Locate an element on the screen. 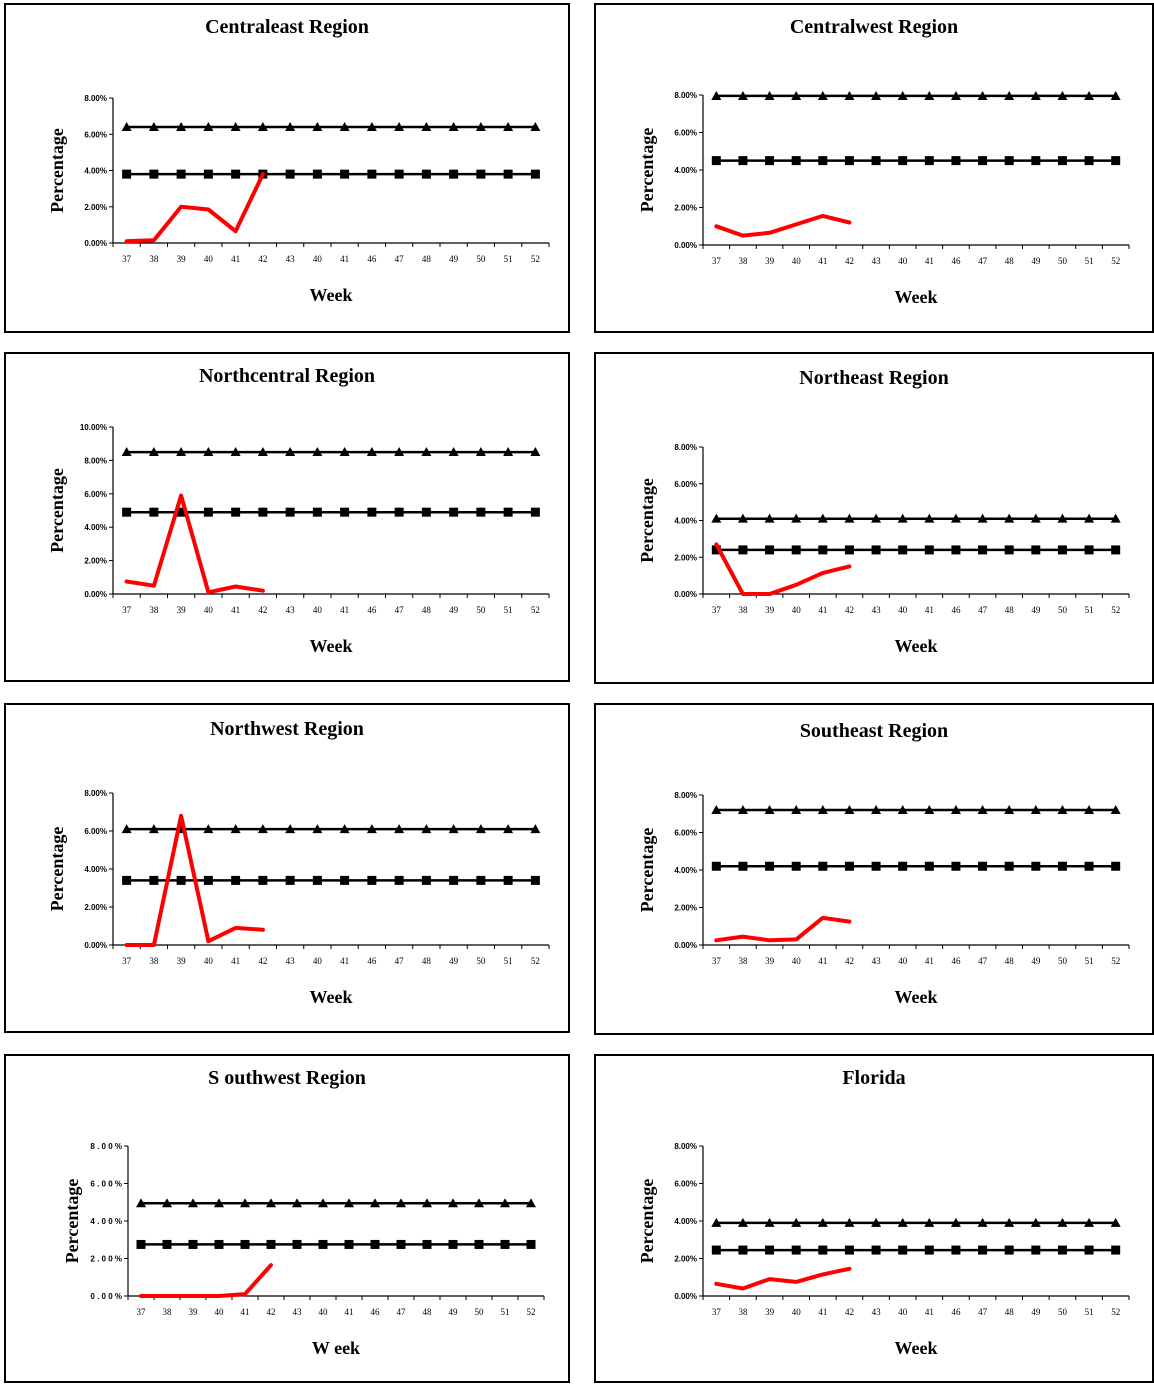 Image resolution: width=1154 pixels, height=1385 pixels. x-tick-label: 48 is located at coordinates (428, 1312).